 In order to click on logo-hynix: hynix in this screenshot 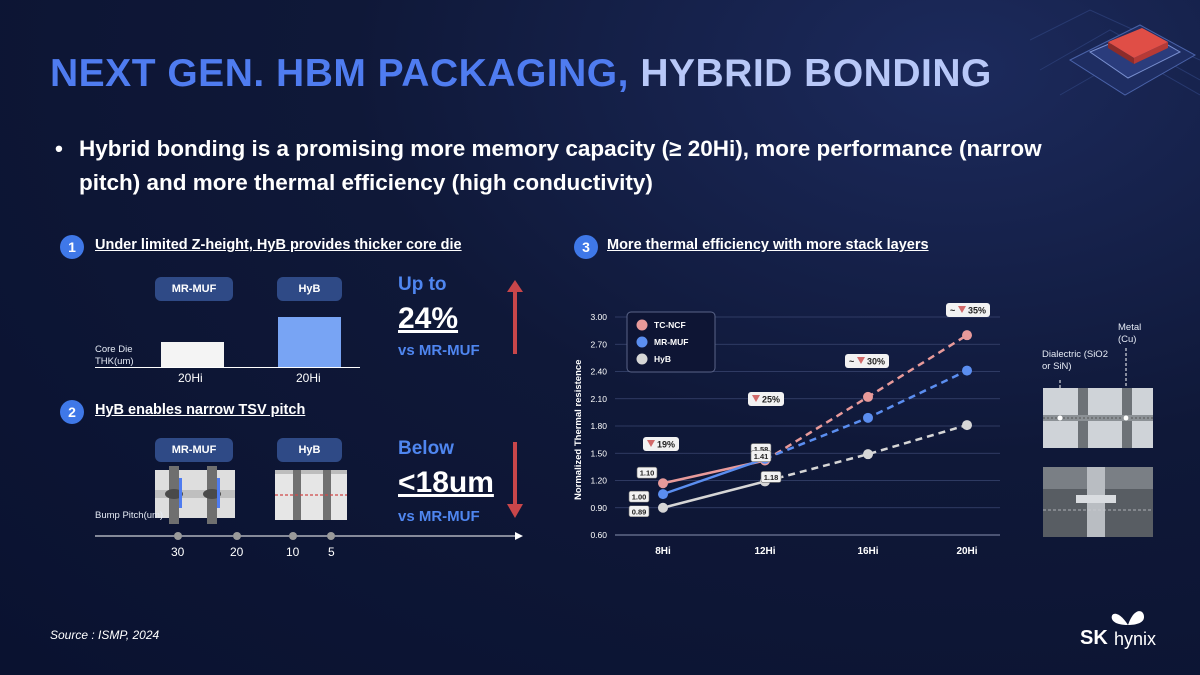, I will do `click(1135, 639)`.